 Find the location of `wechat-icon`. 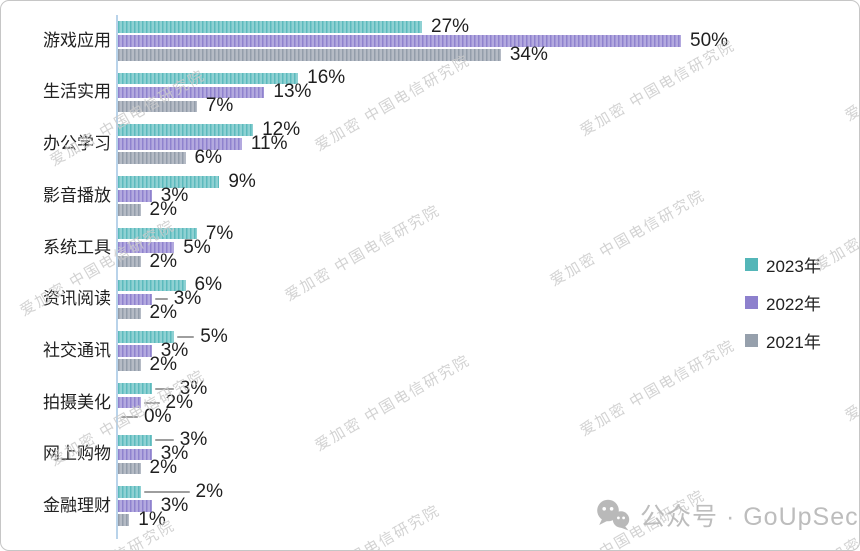

wechat-icon is located at coordinates (613, 514).